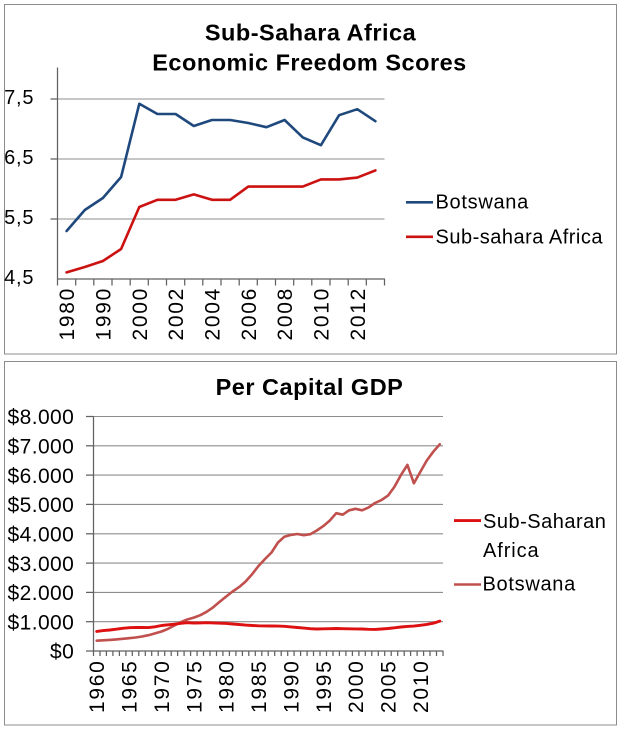 Image resolution: width=626 pixels, height=731 pixels. Describe the element at coordinates (249, 314) in the screenshot. I see `svg-text: 2006` at that location.